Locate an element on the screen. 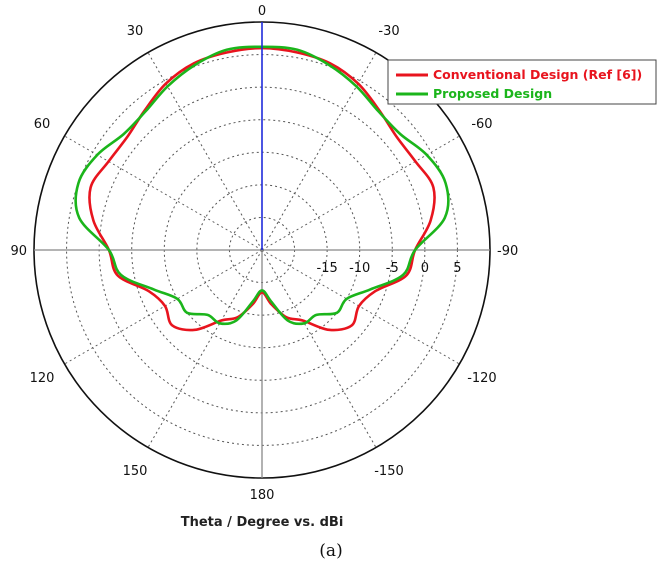  angle-tick-label: 90 is located at coordinates (18, 251).